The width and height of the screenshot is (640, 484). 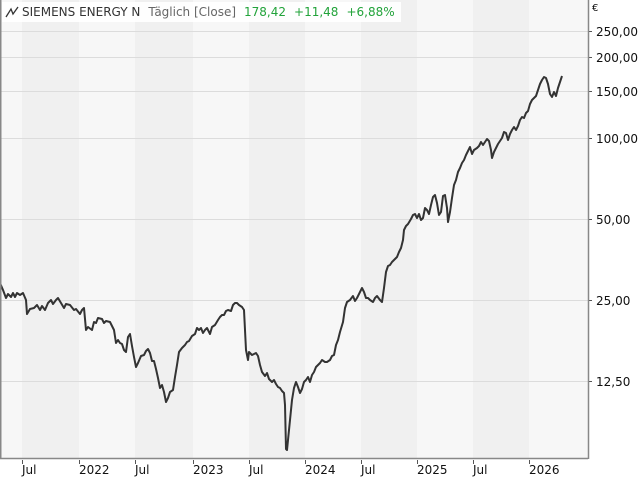 I want to click on x-tick-label: 2024, so click(x=320, y=470).